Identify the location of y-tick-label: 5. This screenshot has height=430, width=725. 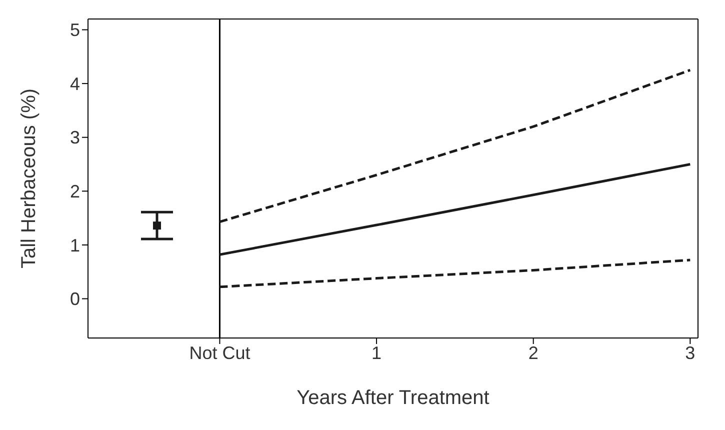
(75, 30).